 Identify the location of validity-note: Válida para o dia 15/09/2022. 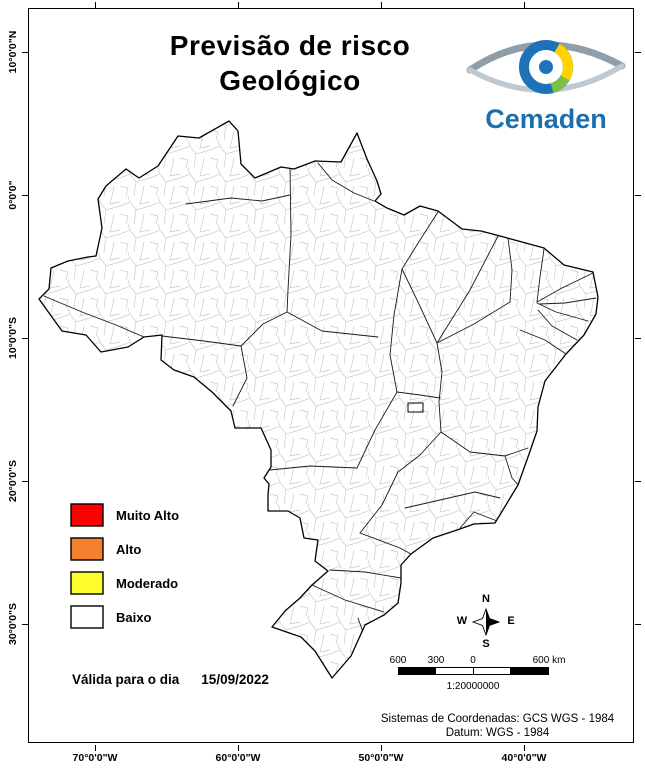
(170, 679).